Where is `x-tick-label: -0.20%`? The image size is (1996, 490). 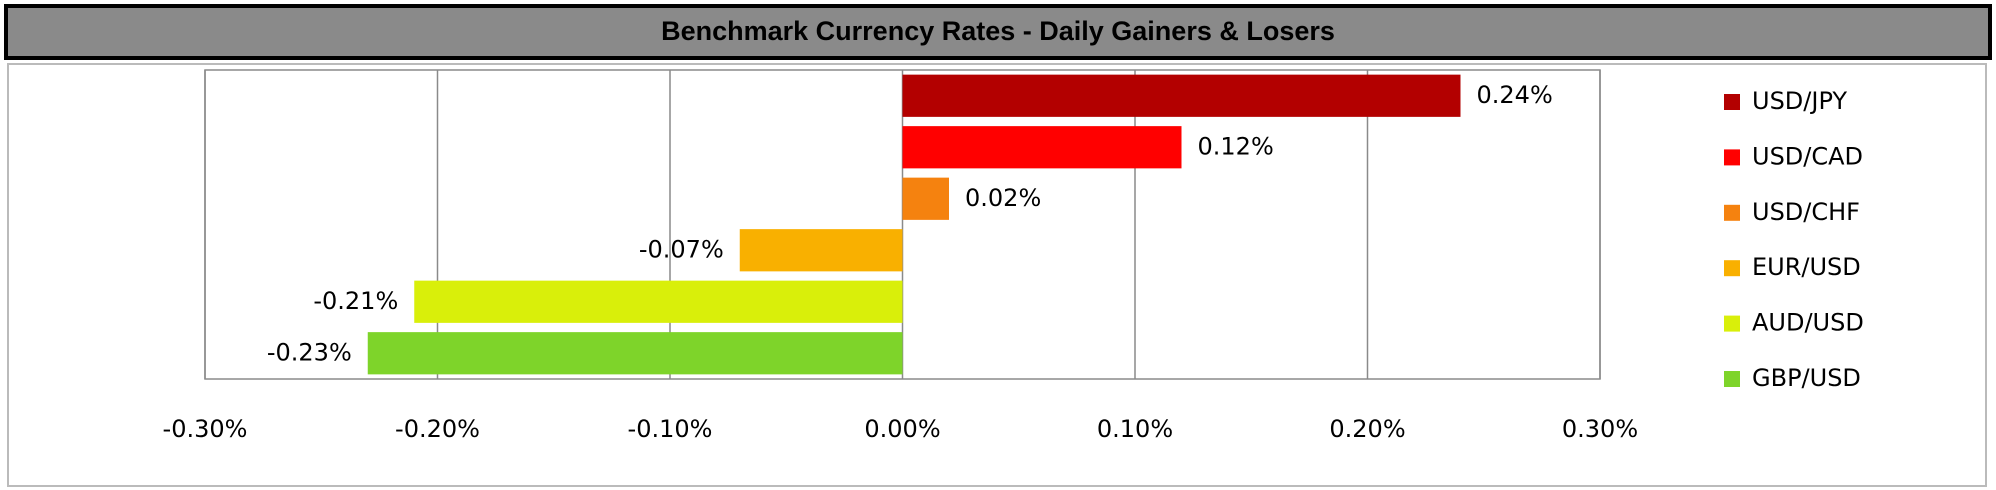 x-tick-label: -0.20% is located at coordinates (437, 429).